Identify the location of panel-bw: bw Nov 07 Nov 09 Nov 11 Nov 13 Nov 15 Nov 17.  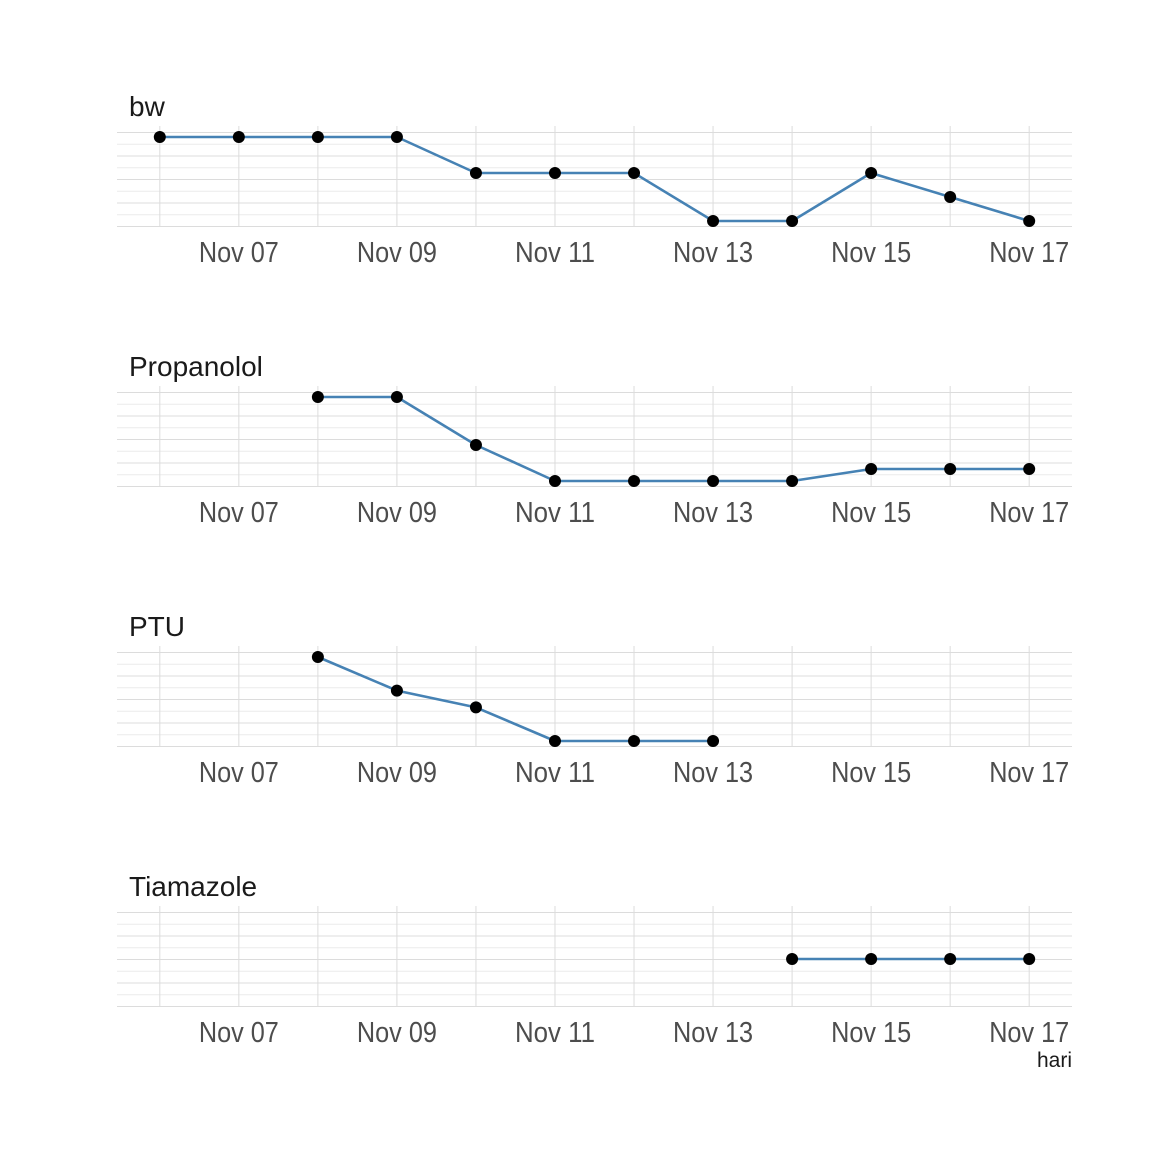
(594, 180).